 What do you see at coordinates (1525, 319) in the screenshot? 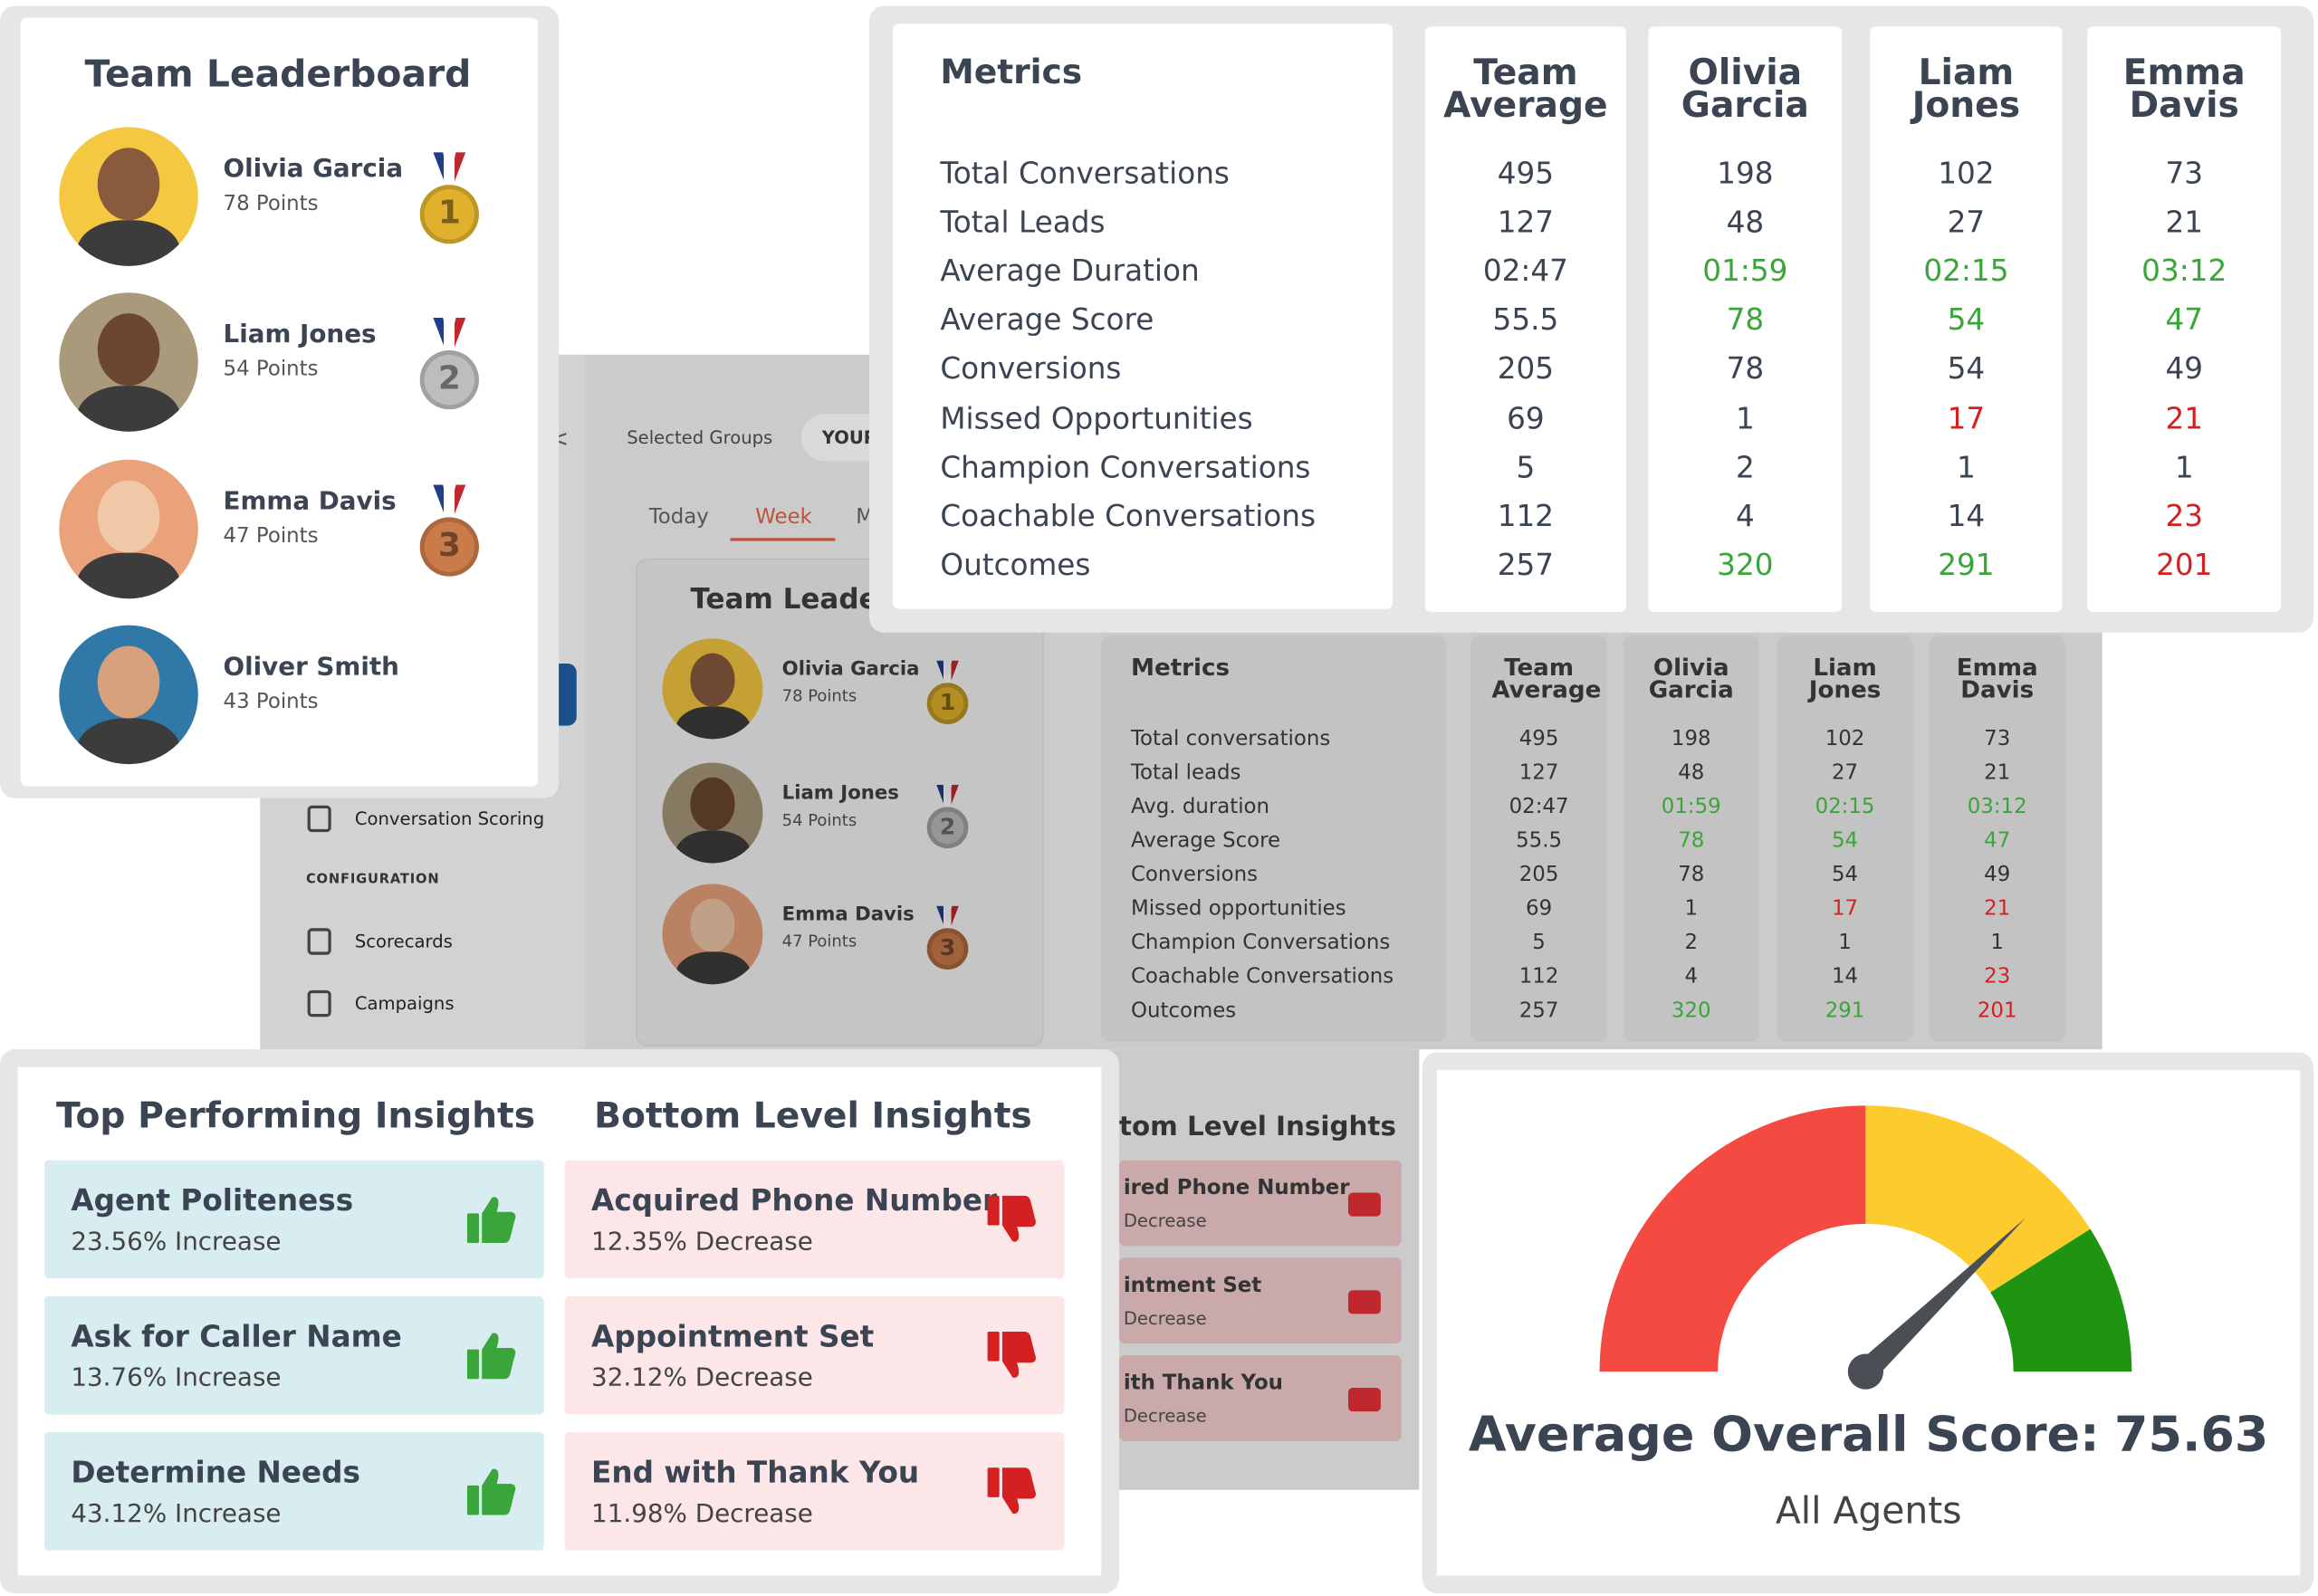
I see `metric-cell: 55.5` at bounding box center [1525, 319].